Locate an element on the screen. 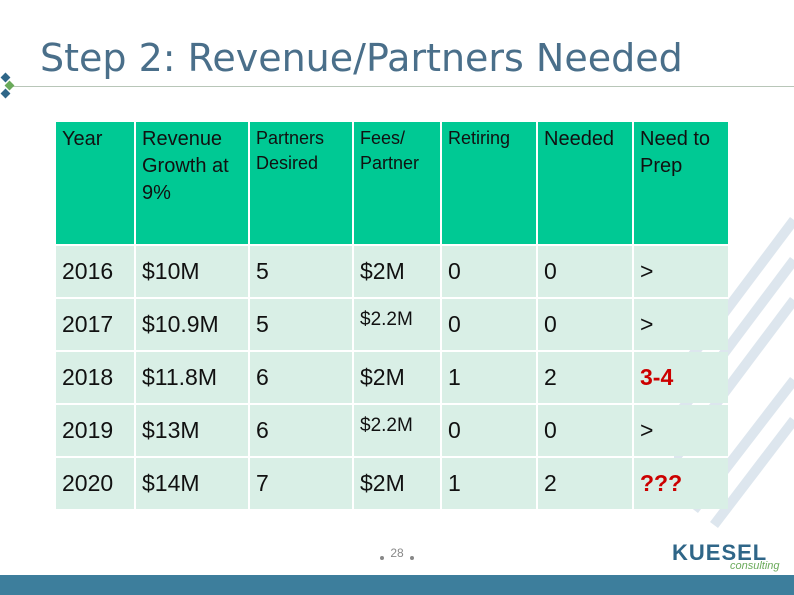  cell-revenue: $10.9M is located at coordinates (192, 324).